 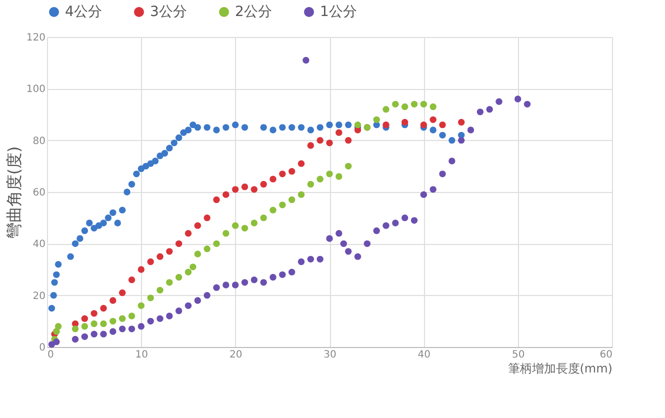 What do you see at coordinates (606, 355) in the screenshot?
I see `x-tick-label: 60` at bounding box center [606, 355].